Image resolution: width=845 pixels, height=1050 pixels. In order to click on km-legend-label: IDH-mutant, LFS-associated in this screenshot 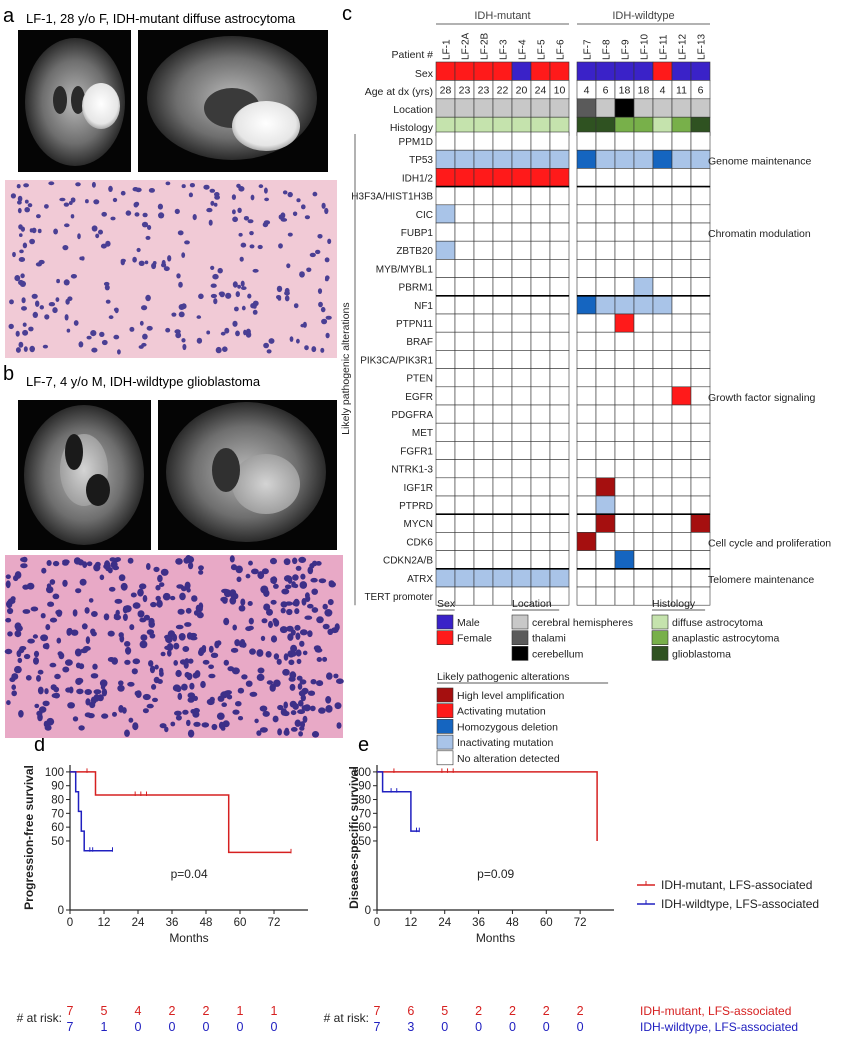, I will do `click(736, 885)`.